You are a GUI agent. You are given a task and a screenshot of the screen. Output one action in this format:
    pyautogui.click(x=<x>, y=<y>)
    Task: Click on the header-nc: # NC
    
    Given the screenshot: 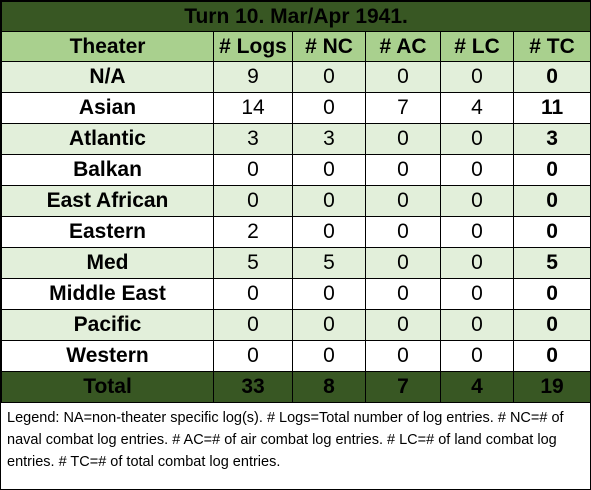 What is the action you would take?
    pyautogui.click(x=329, y=46)
    